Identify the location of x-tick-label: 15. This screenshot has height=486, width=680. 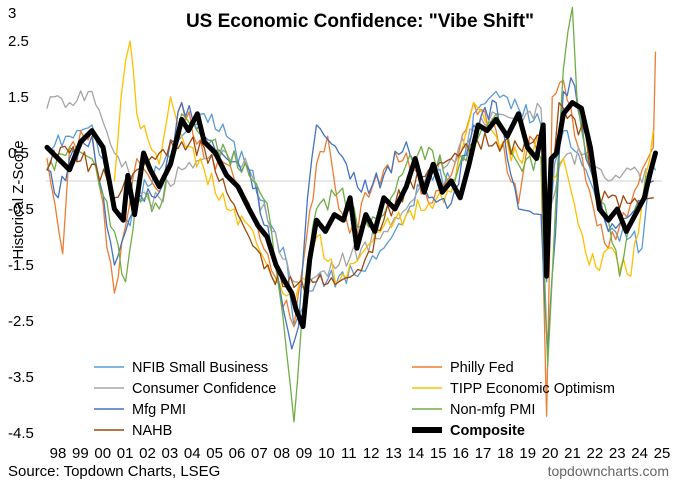
(438, 453).